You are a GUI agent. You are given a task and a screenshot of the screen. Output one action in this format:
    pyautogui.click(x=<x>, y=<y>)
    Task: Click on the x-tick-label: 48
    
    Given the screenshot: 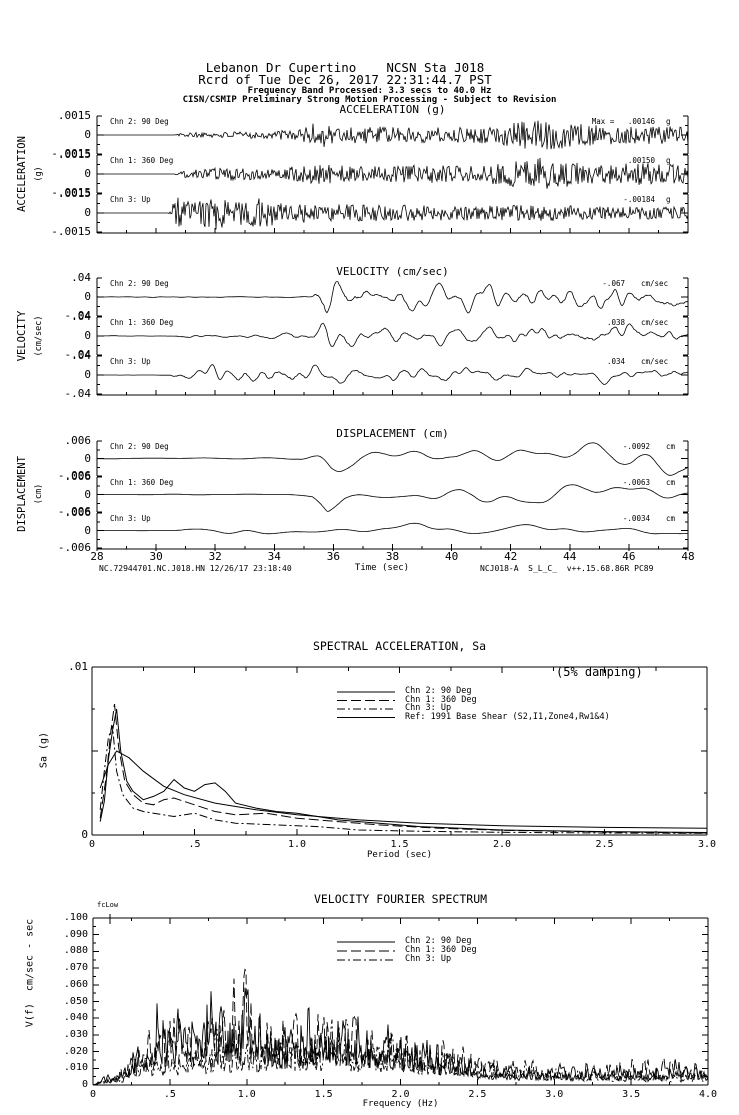 What is the action you would take?
    pyautogui.click(x=688, y=556)
    